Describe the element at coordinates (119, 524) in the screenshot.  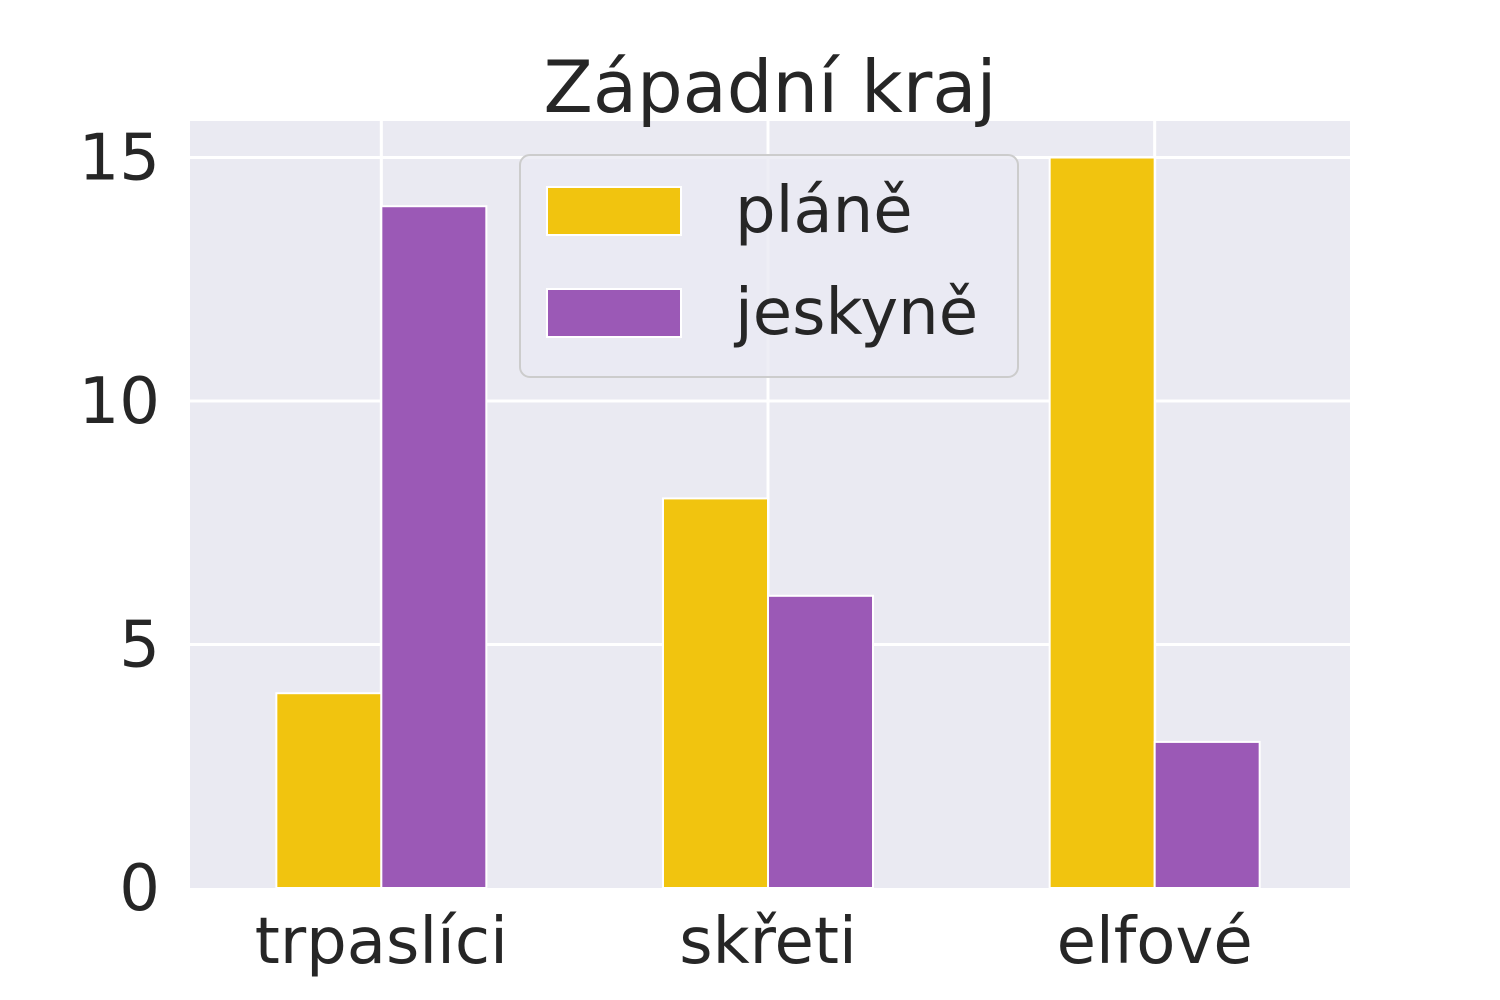
I see `y-axis-ticks: 0 5 10 15` at that location.